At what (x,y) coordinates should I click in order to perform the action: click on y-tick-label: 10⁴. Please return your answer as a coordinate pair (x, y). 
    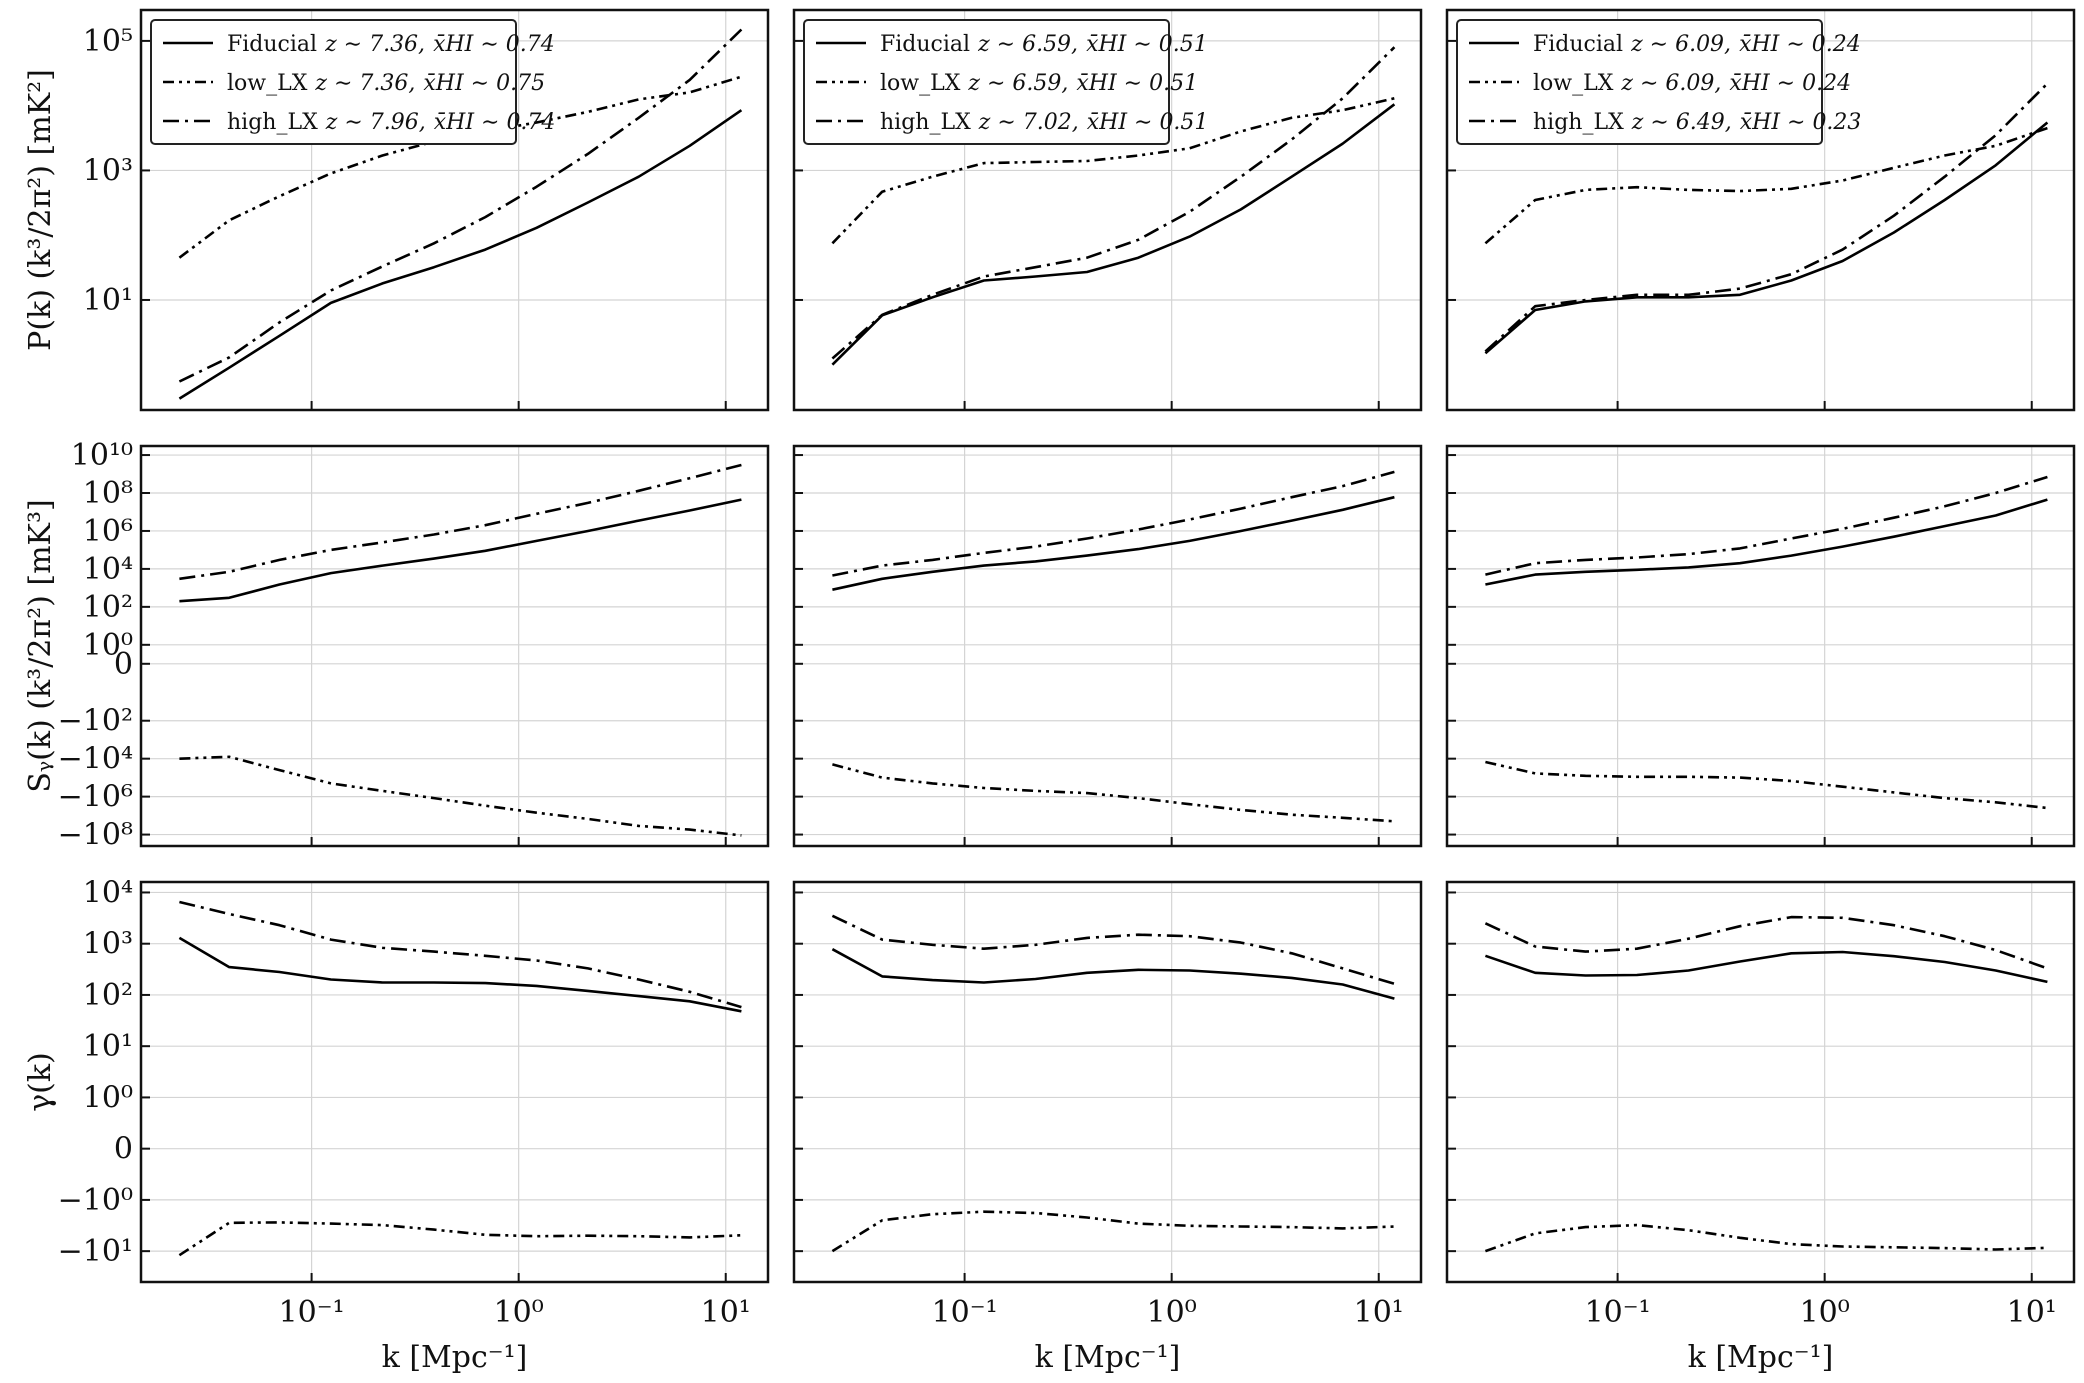
    Looking at the image, I should click on (108, 569).